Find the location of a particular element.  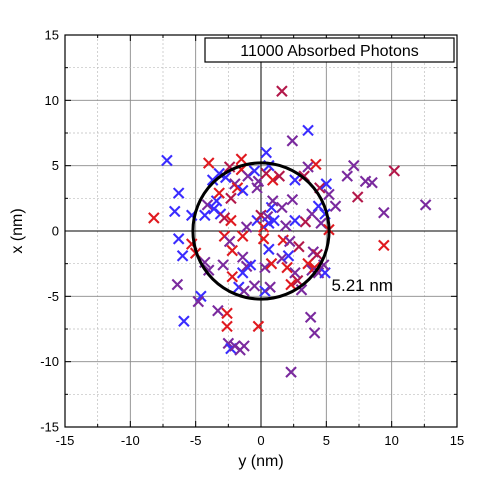

x-tick-label: 10 is located at coordinates (391, 440).